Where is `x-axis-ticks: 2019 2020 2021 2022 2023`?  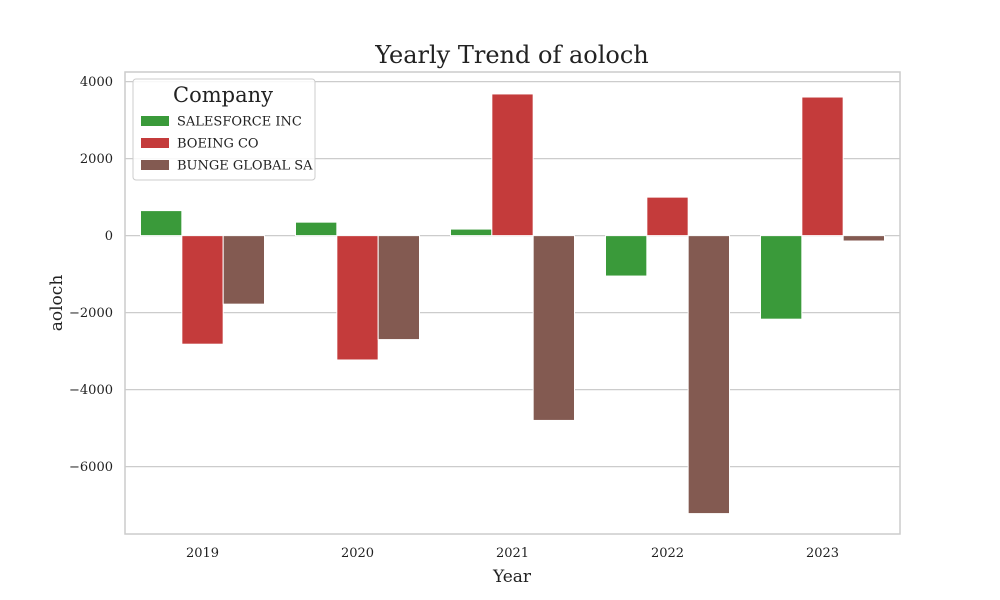 x-axis-ticks: 2019 2020 2021 2022 2023 is located at coordinates (512, 553).